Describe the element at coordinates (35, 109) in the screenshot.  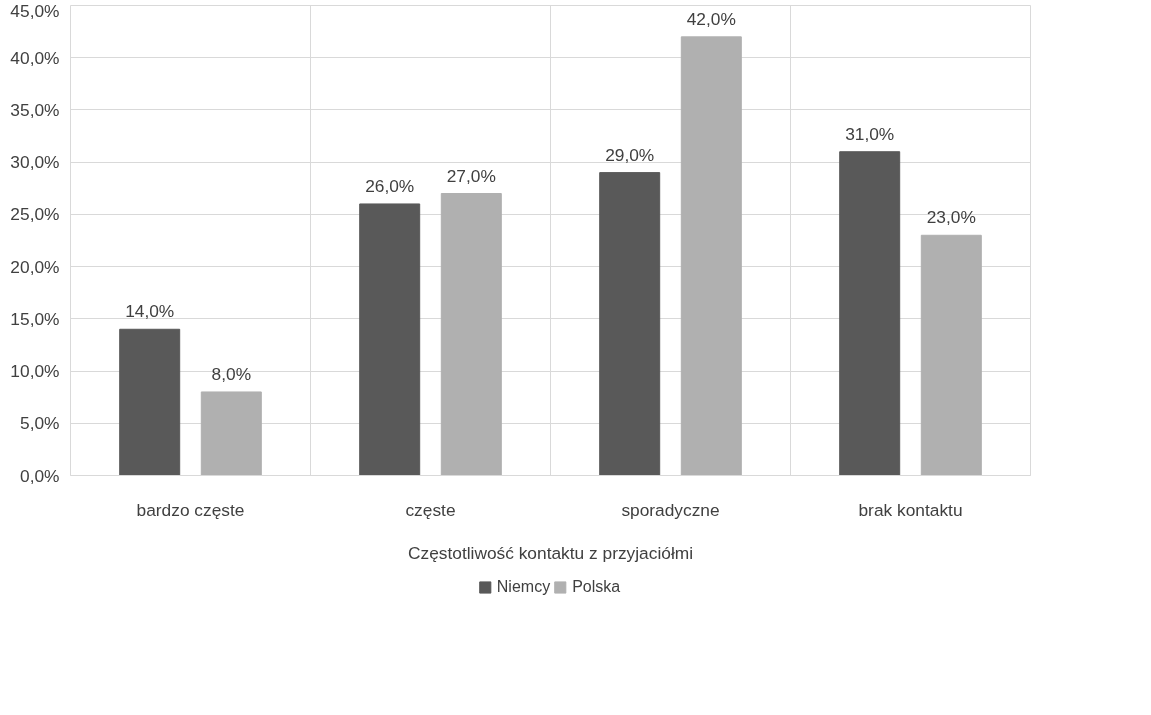
I see `y-tick-label: 35,0%` at that location.